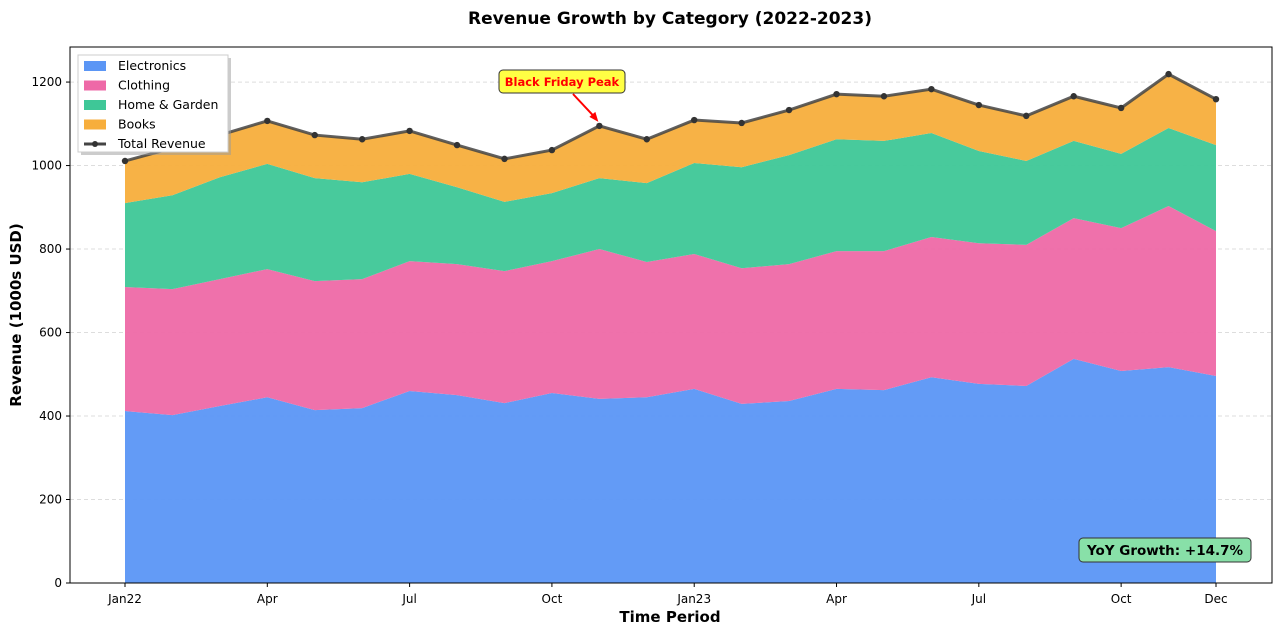 Image resolution: width=1280 pixels, height=634 pixels. What do you see at coordinates (50, 333) in the screenshot?
I see `y-tick-label: 600` at bounding box center [50, 333].